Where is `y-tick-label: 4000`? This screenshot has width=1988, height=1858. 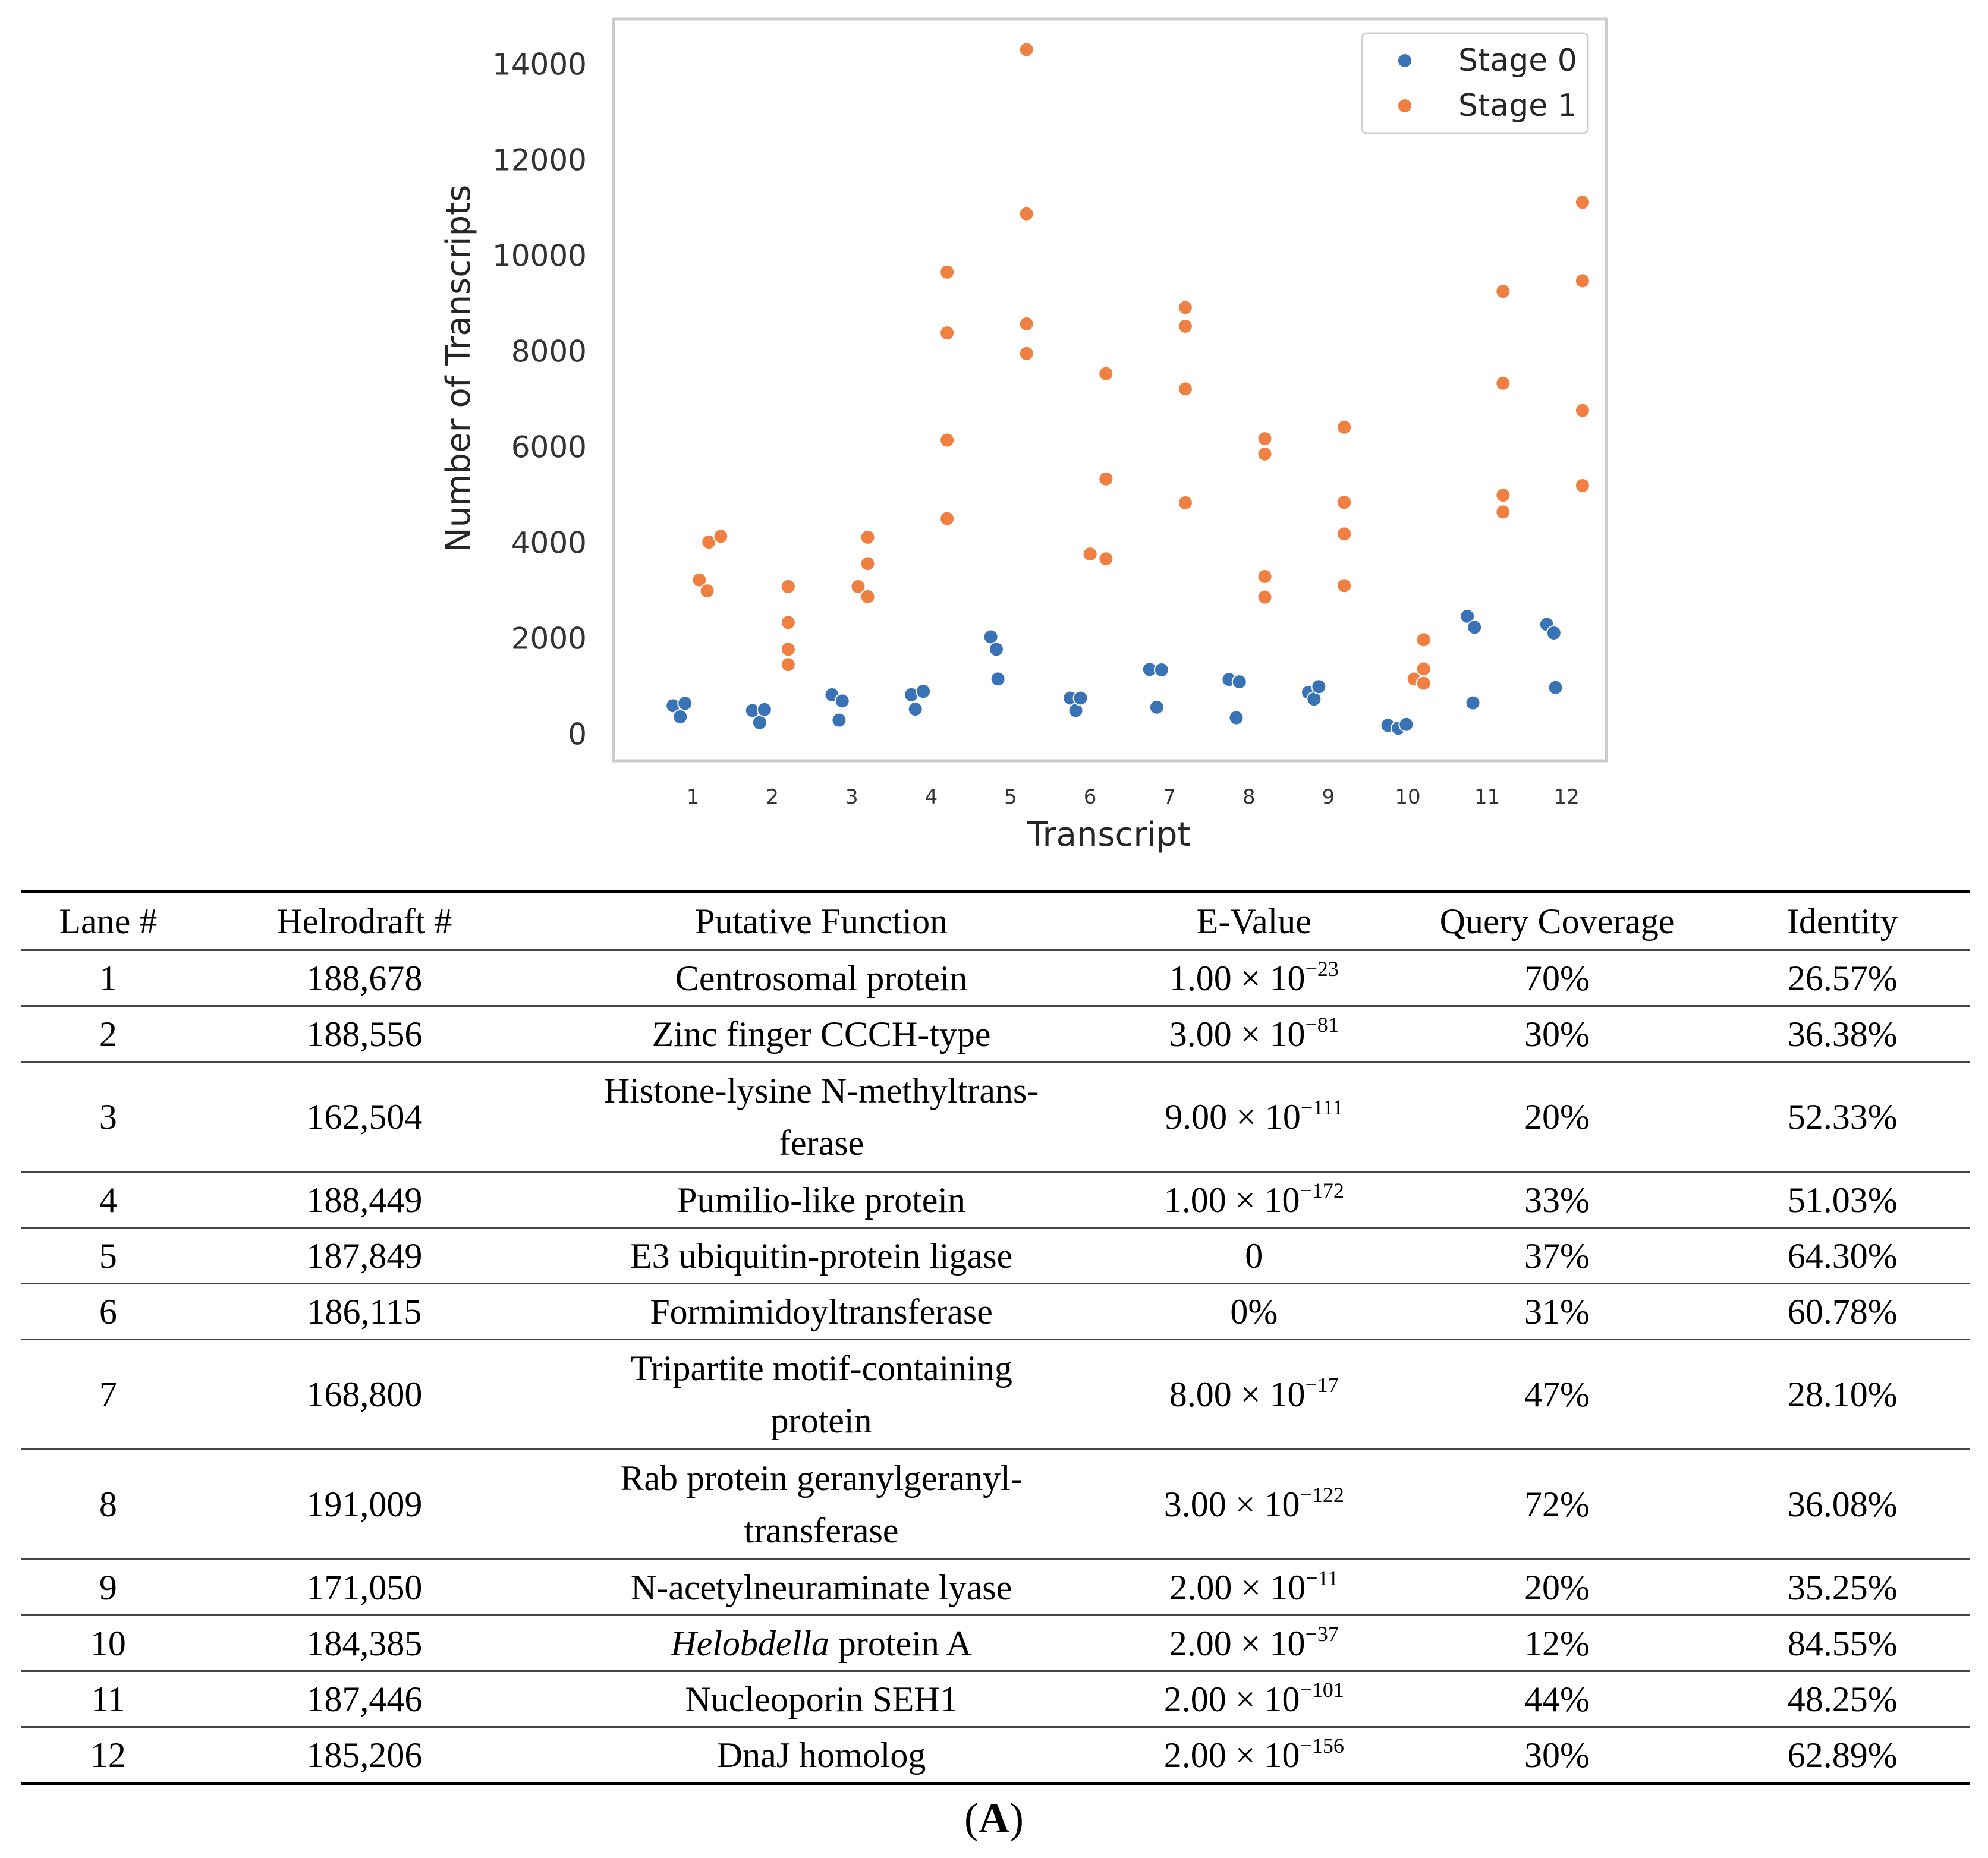
y-tick-label: 4000 is located at coordinates (549, 543).